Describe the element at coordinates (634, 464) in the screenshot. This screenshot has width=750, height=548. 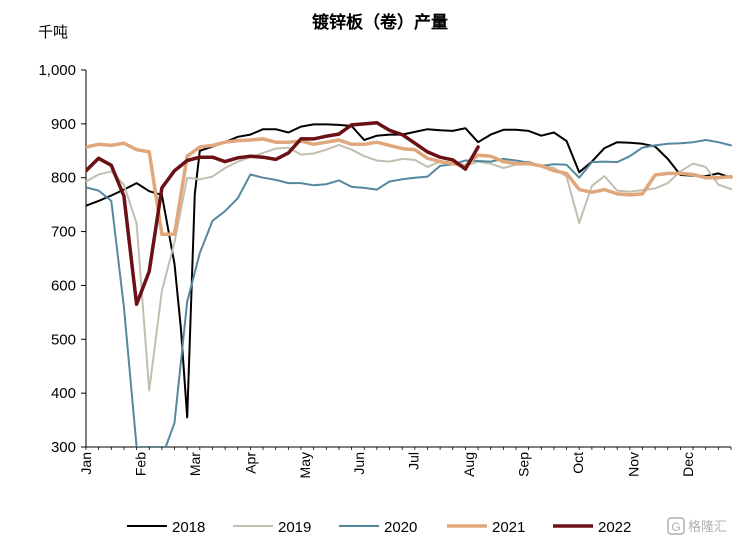
I see `x-tick-label: Nov` at that location.